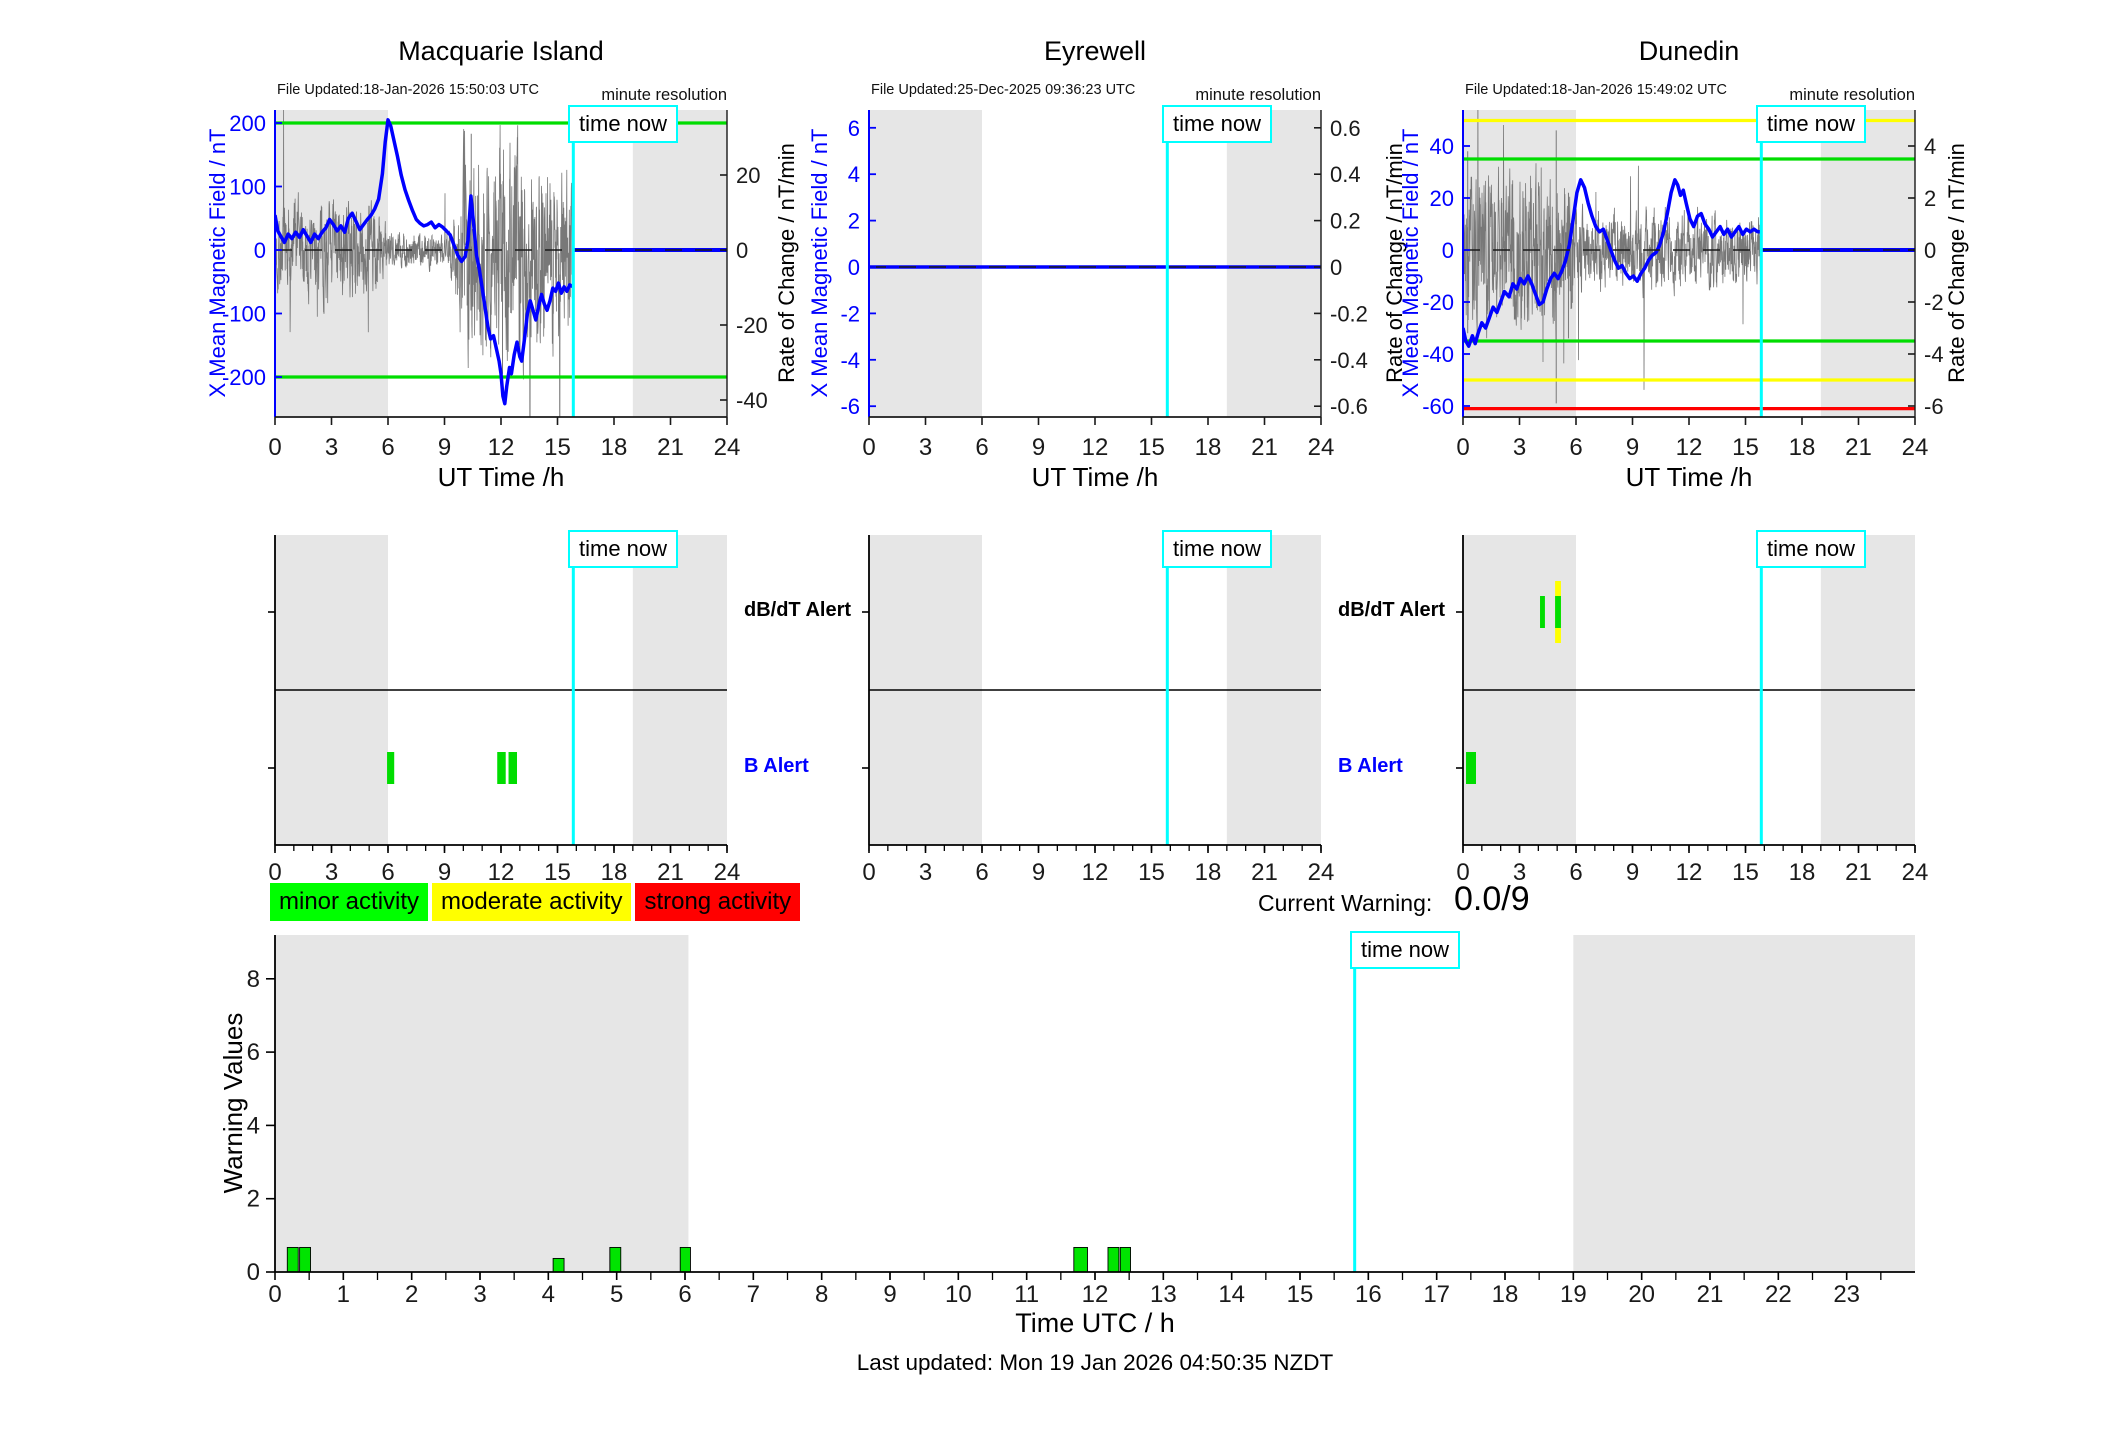 This screenshot has height=1437, width=2117. What do you see at coordinates (253, 1199) in the screenshot?
I see `y-tick-label: 2` at bounding box center [253, 1199].